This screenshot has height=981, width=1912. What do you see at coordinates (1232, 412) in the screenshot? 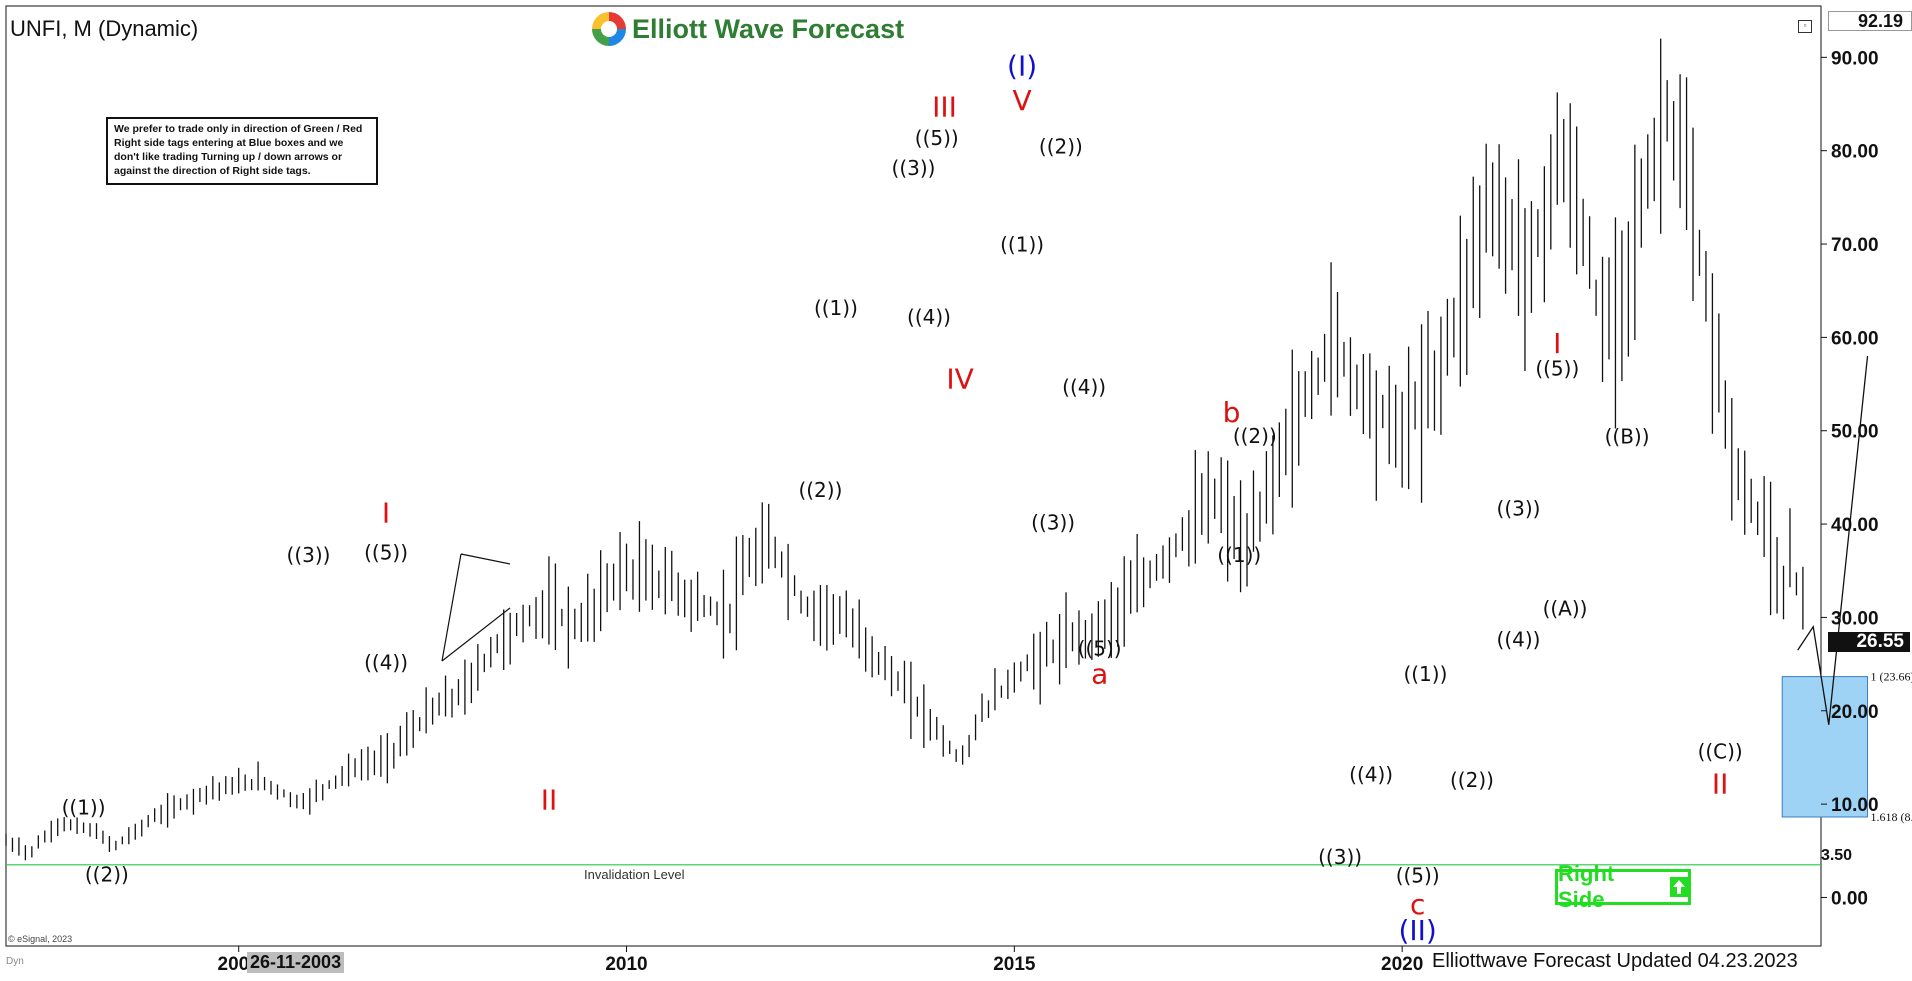
I see `wave-label: b` at bounding box center [1232, 412].